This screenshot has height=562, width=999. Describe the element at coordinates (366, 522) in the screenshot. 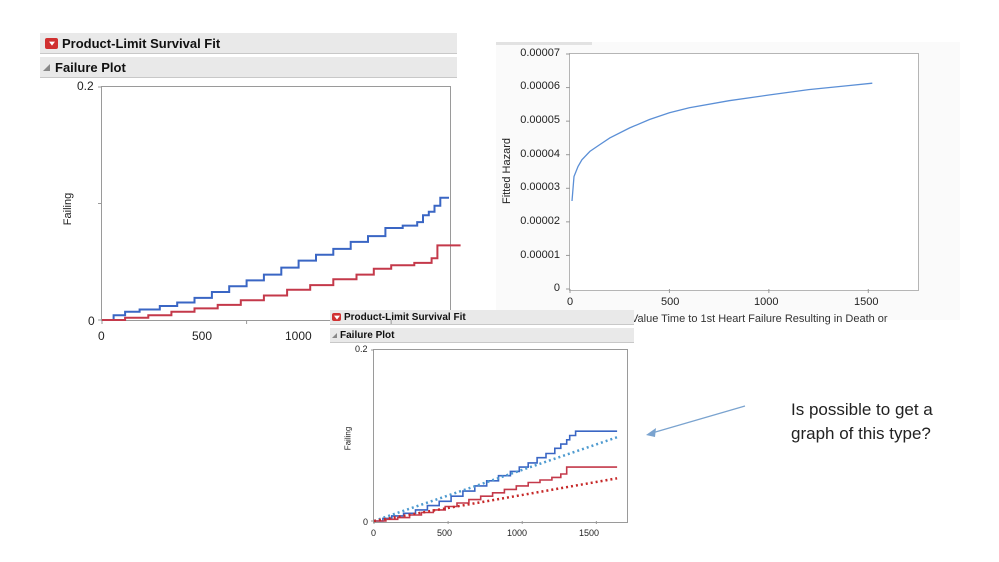

I see `y-tick-zero-2: 0` at that location.